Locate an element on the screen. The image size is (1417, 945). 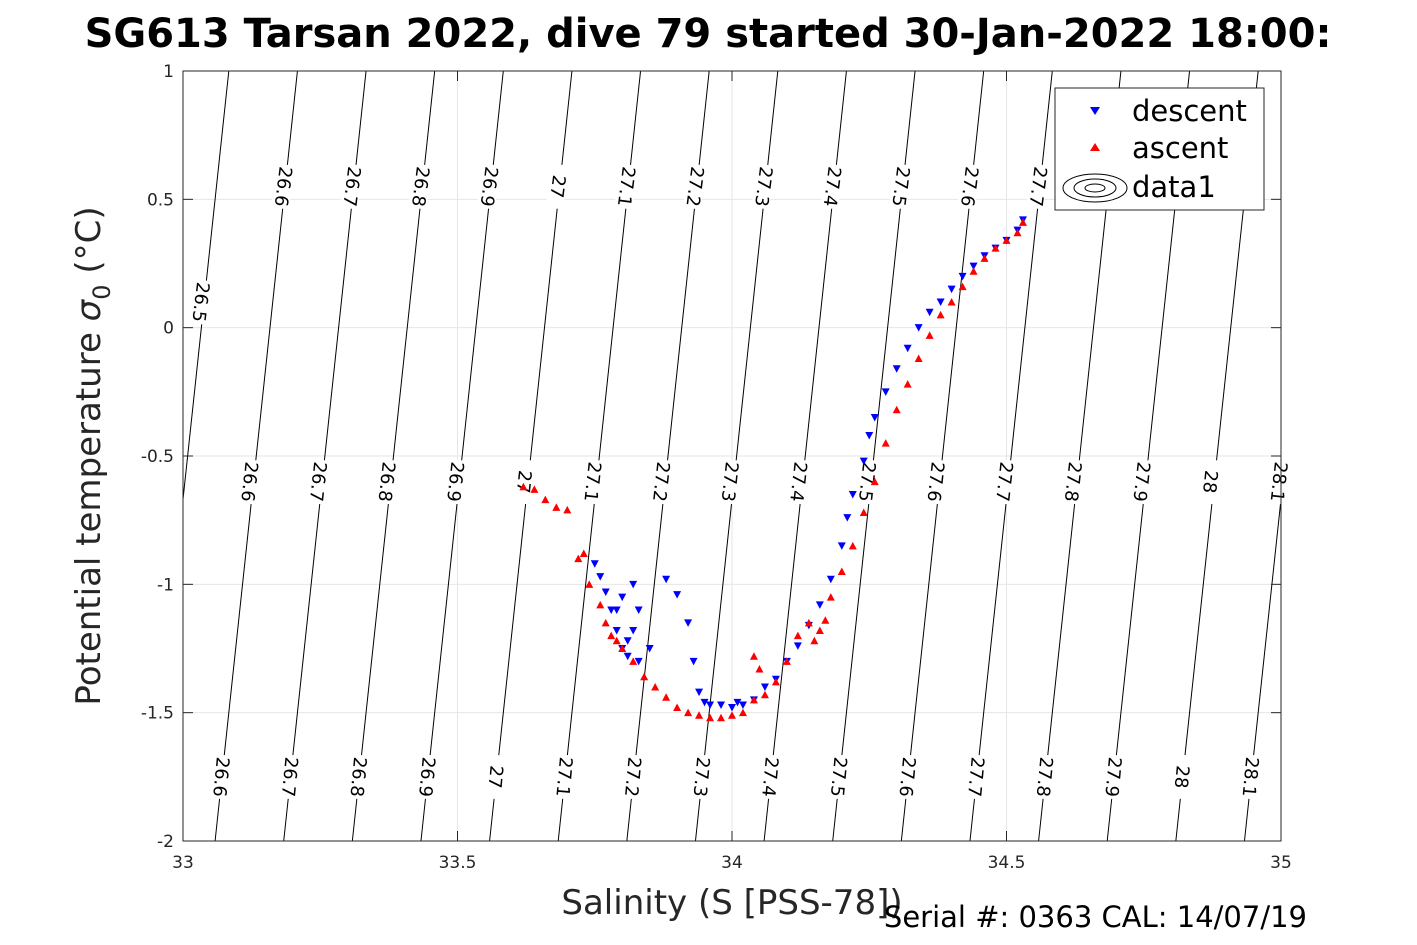
contour-label: 27.7 is located at coordinates (975, 777).